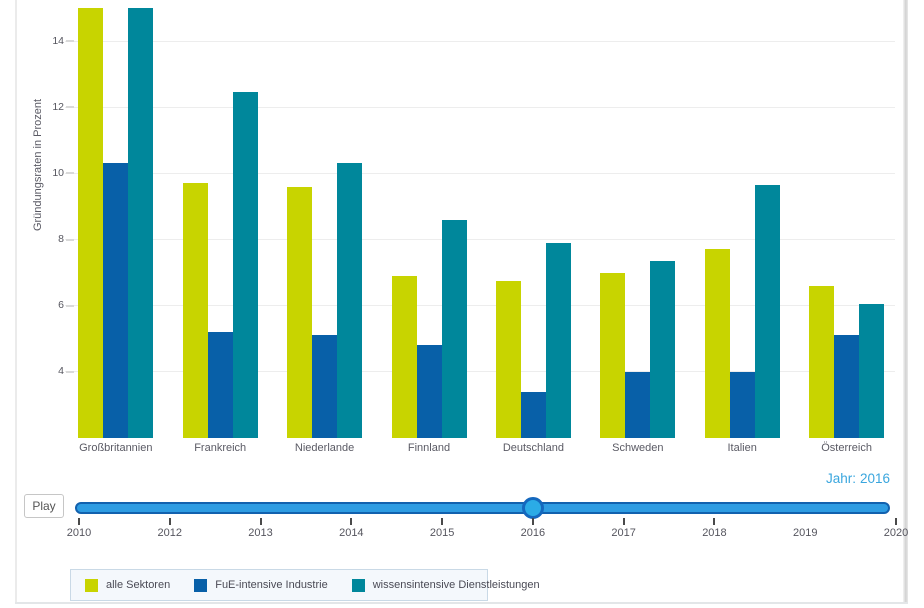 The height and width of the screenshot is (608, 924). Describe the element at coordinates (858, 478) in the screenshot. I see `year-indicator: Jahr: 2016` at that location.